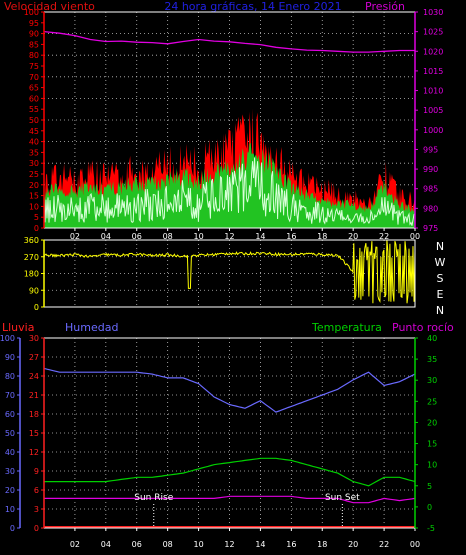 The height and width of the screenshot is (555, 466). Describe the element at coordinates (433, 110) in the screenshot. I see `pressure-axis-label: 1005` at that location.